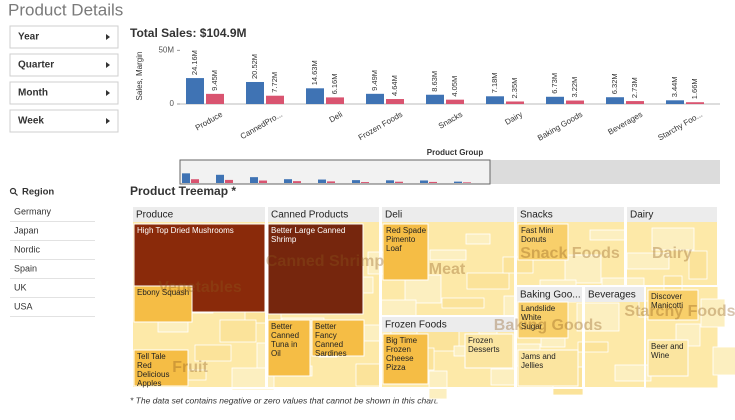 This screenshot has width=735, height=420. I want to click on region-item: Japan, so click(26, 230).